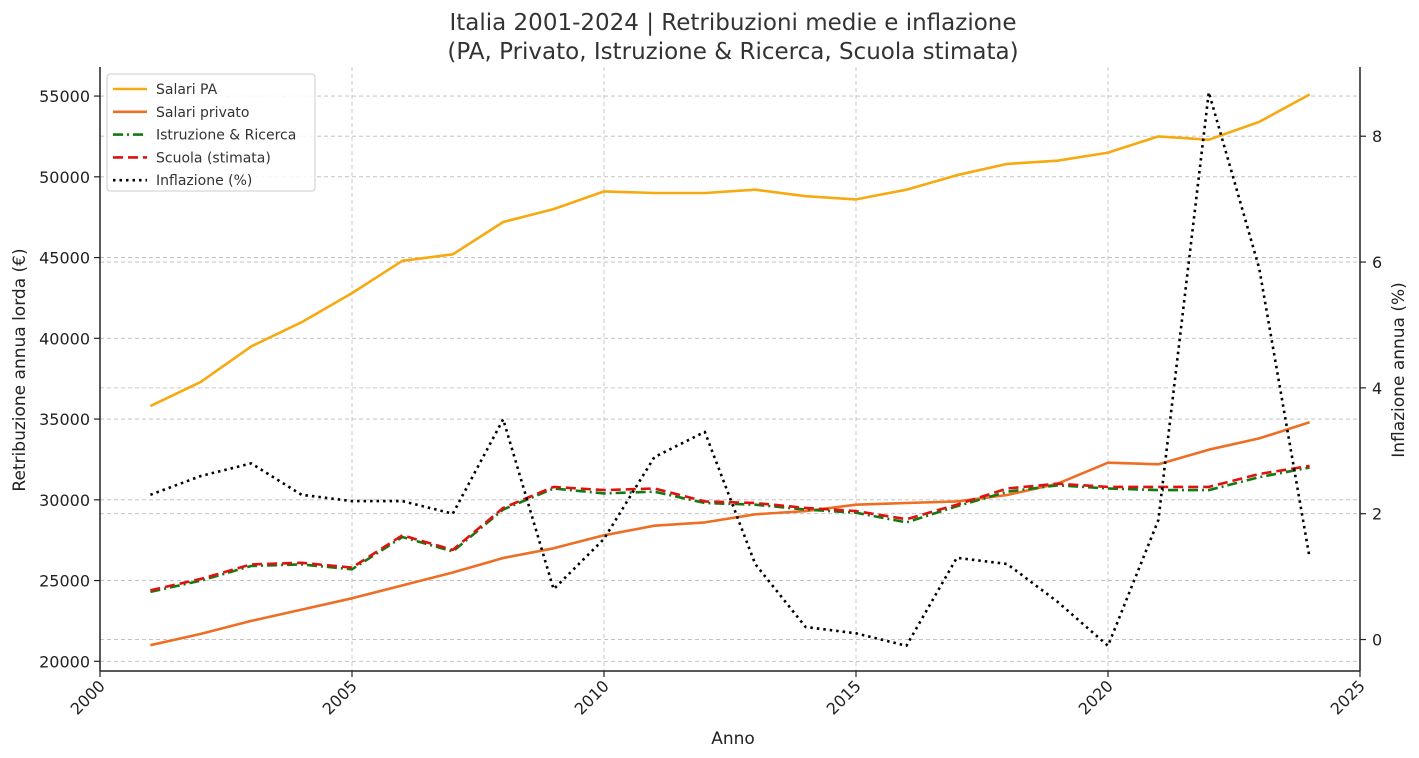 Image resolution: width=1419 pixels, height=758 pixels. I want to click on x-tick-label: 2010, so click(592, 697).